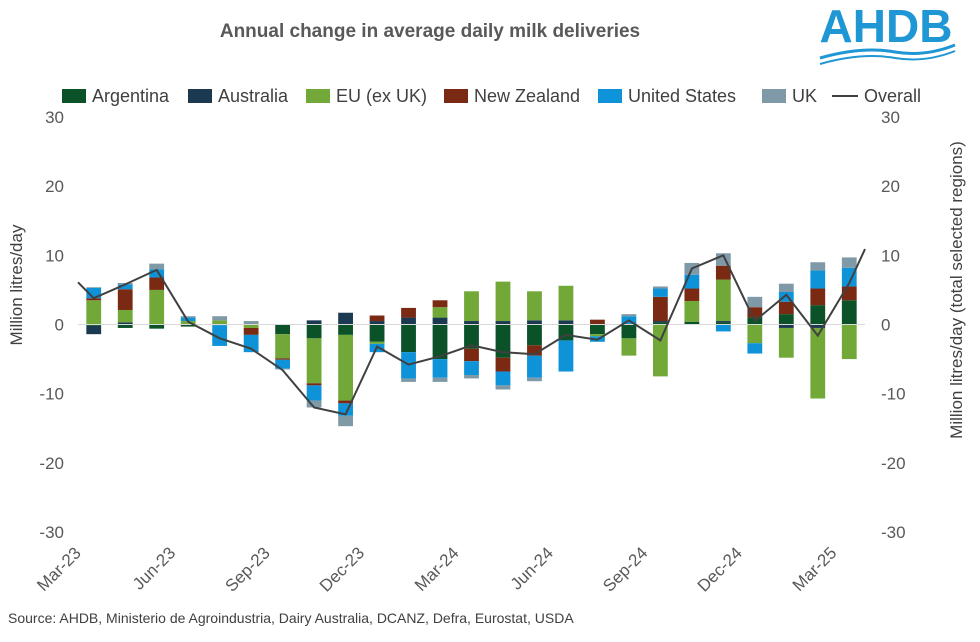 The image size is (980, 642). Describe the element at coordinates (804, 96) in the screenshot. I see `legend-label: UK` at that location.